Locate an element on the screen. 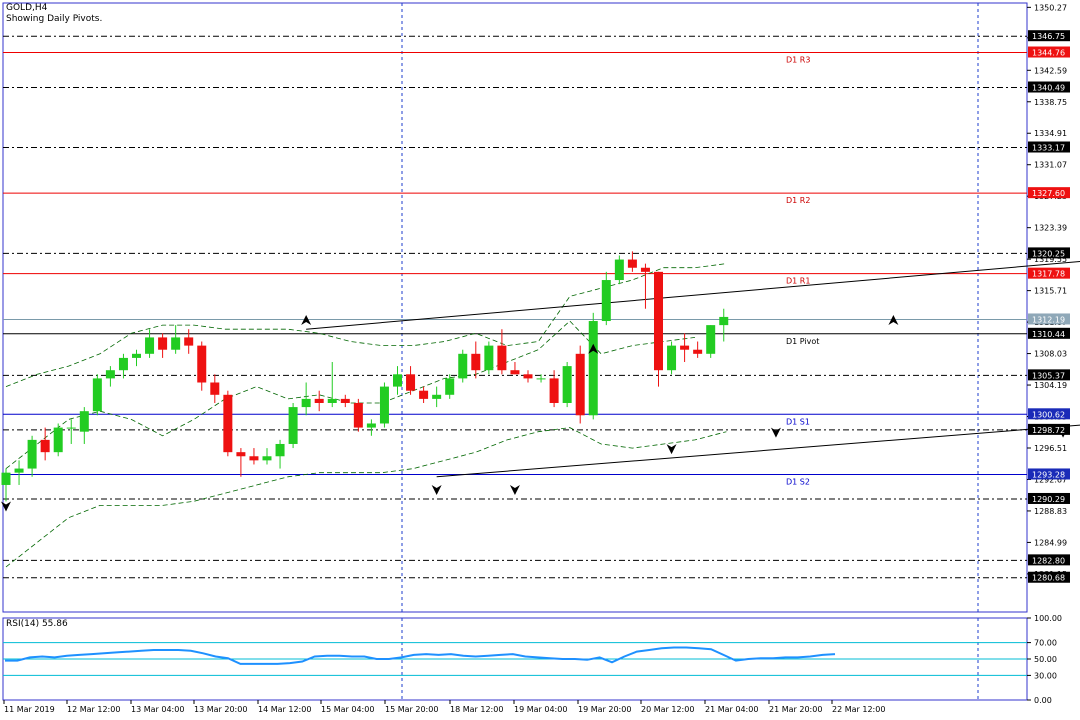 This screenshot has height=720, width=1080. symbol-label: GOLD,H4 is located at coordinates (27, 8).